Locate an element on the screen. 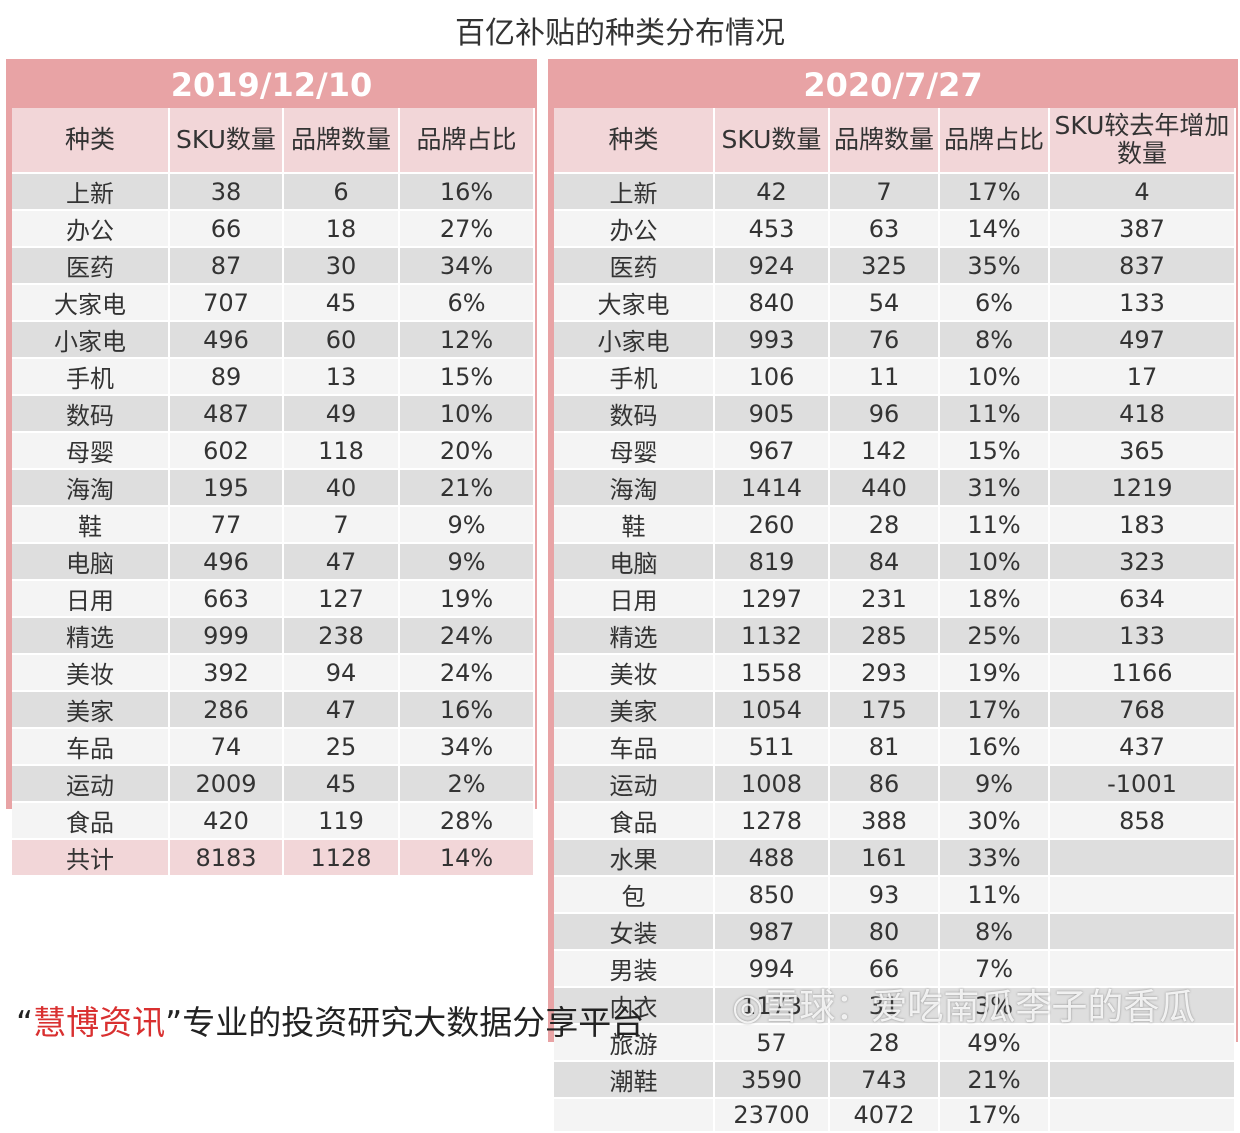 This screenshot has width=1240, height=1133. table-row: 小家电 496 60 12% is located at coordinates (273, 340).